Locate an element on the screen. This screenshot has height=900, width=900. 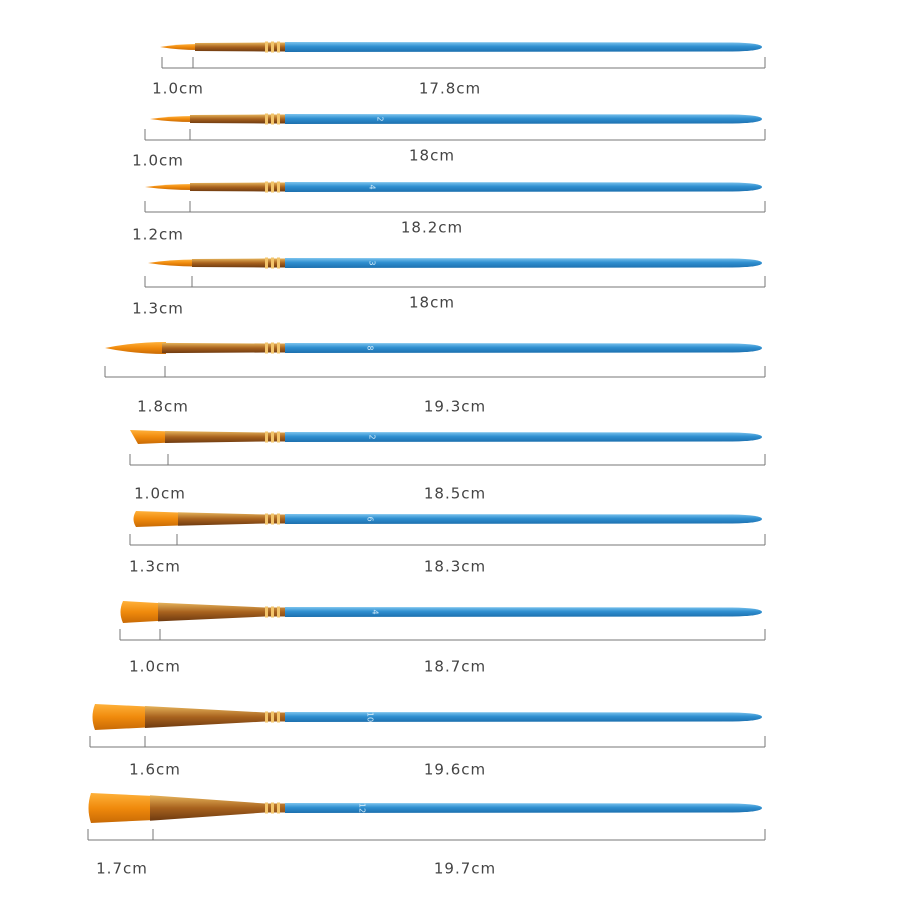
brush: 6 1.3cm 18.3cm is located at coordinates (447, 543).